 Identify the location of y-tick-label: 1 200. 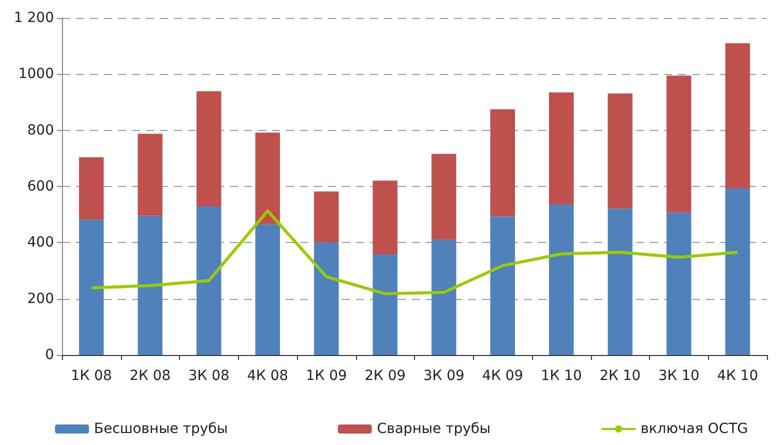
(34, 18).